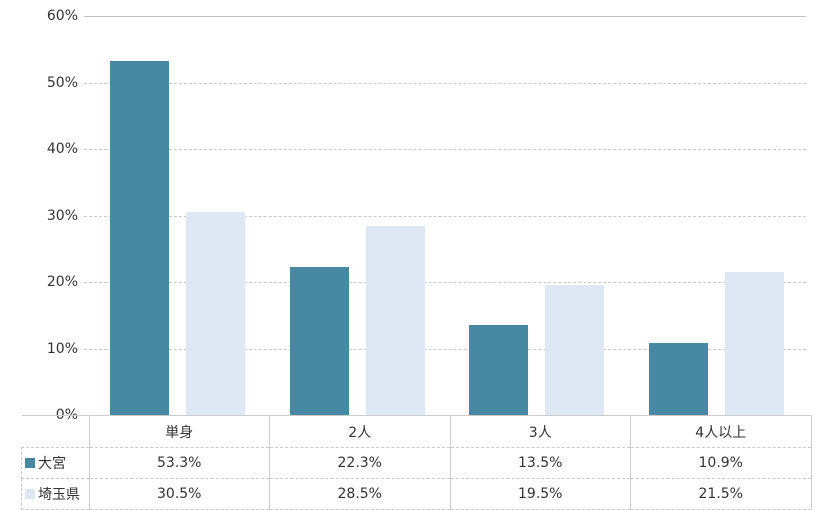 This screenshot has width=820, height=510. What do you see at coordinates (62, 215) in the screenshot?
I see `y-tick-label: 30%` at bounding box center [62, 215].